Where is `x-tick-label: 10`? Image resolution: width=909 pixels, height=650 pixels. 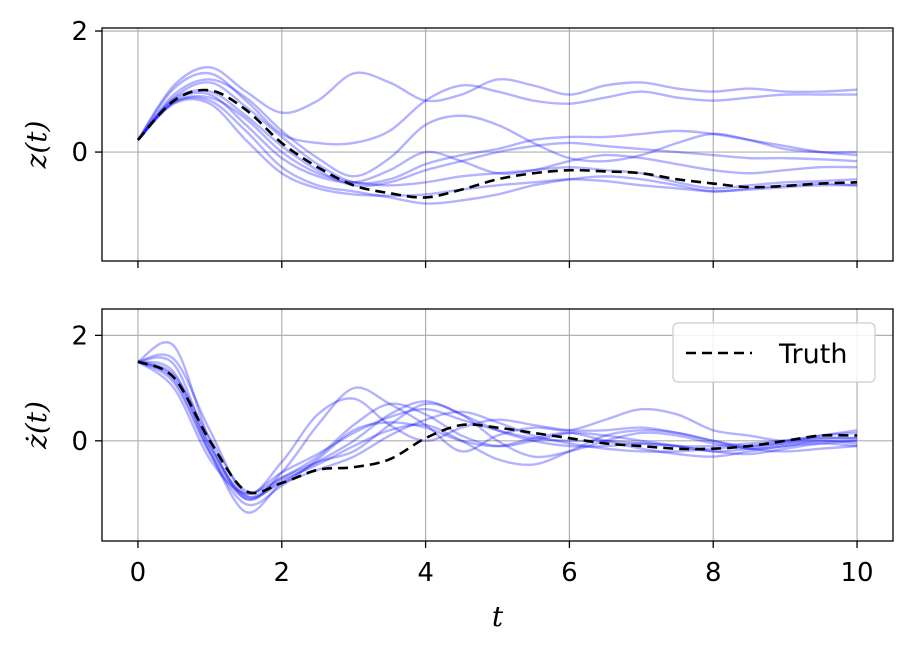
x-tick-label: 10 is located at coordinates (856, 573).